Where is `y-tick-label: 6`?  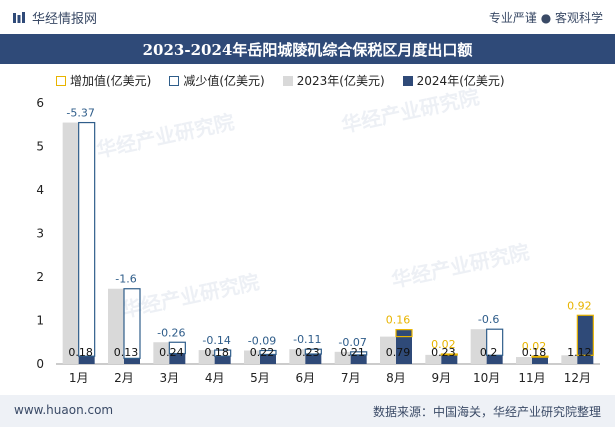 y-tick-label: 6 is located at coordinates (40, 103).